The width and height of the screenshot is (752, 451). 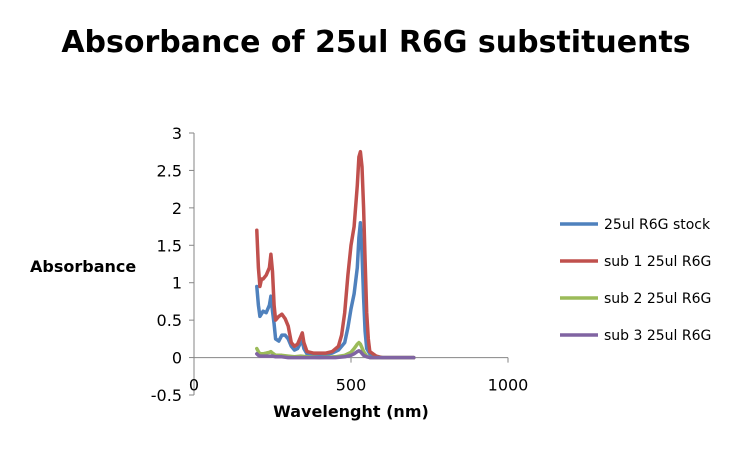 I want to click on legend-label: sub 1 25ul R6G, so click(x=657, y=262).